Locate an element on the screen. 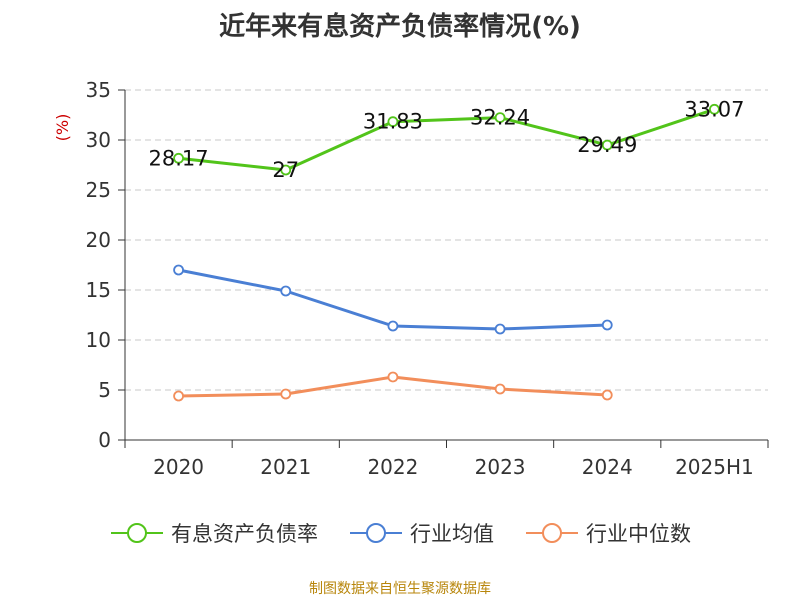  data-label: 27 is located at coordinates (285, 170).